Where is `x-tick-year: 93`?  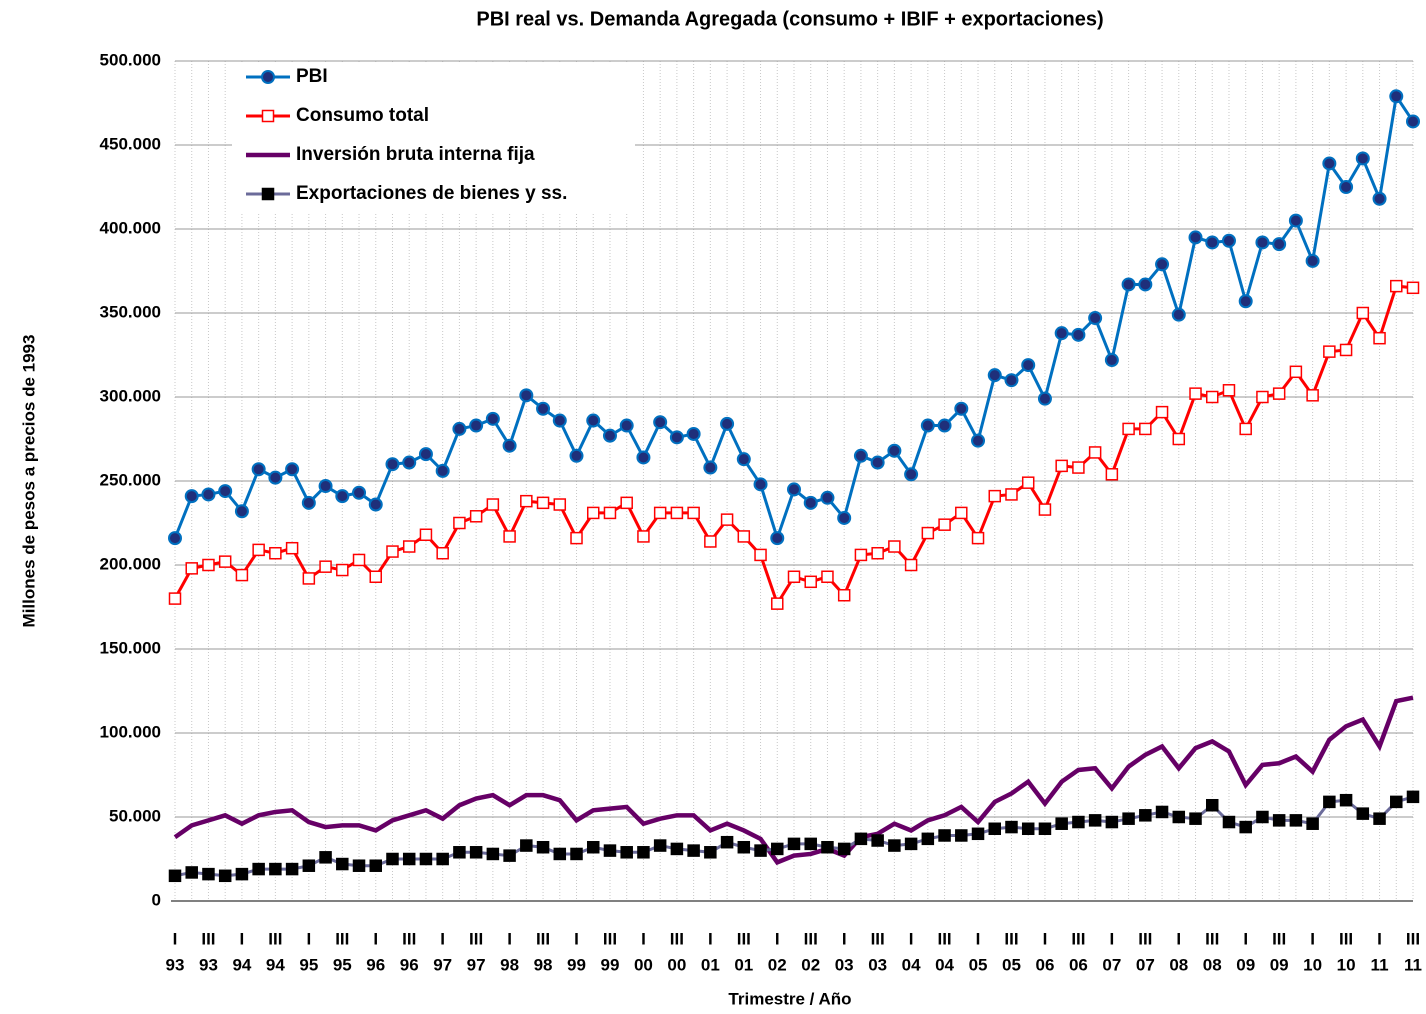 x-tick-year: 93 is located at coordinates (175, 964).